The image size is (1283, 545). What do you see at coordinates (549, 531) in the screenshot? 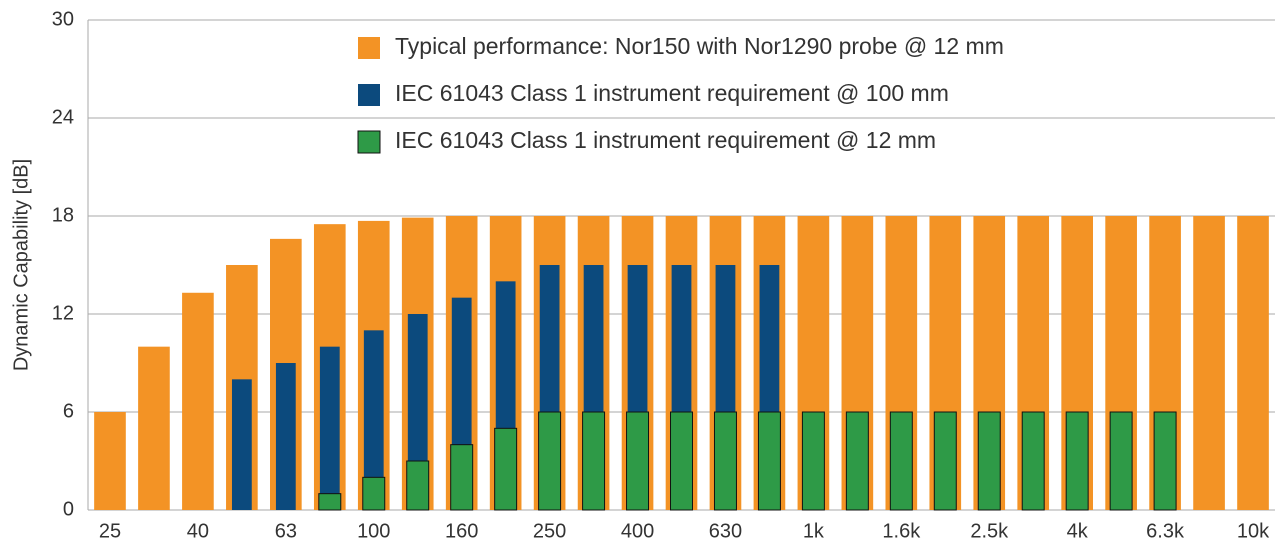
I see `x-tick-label: 250` at bounding box center [549, 531].